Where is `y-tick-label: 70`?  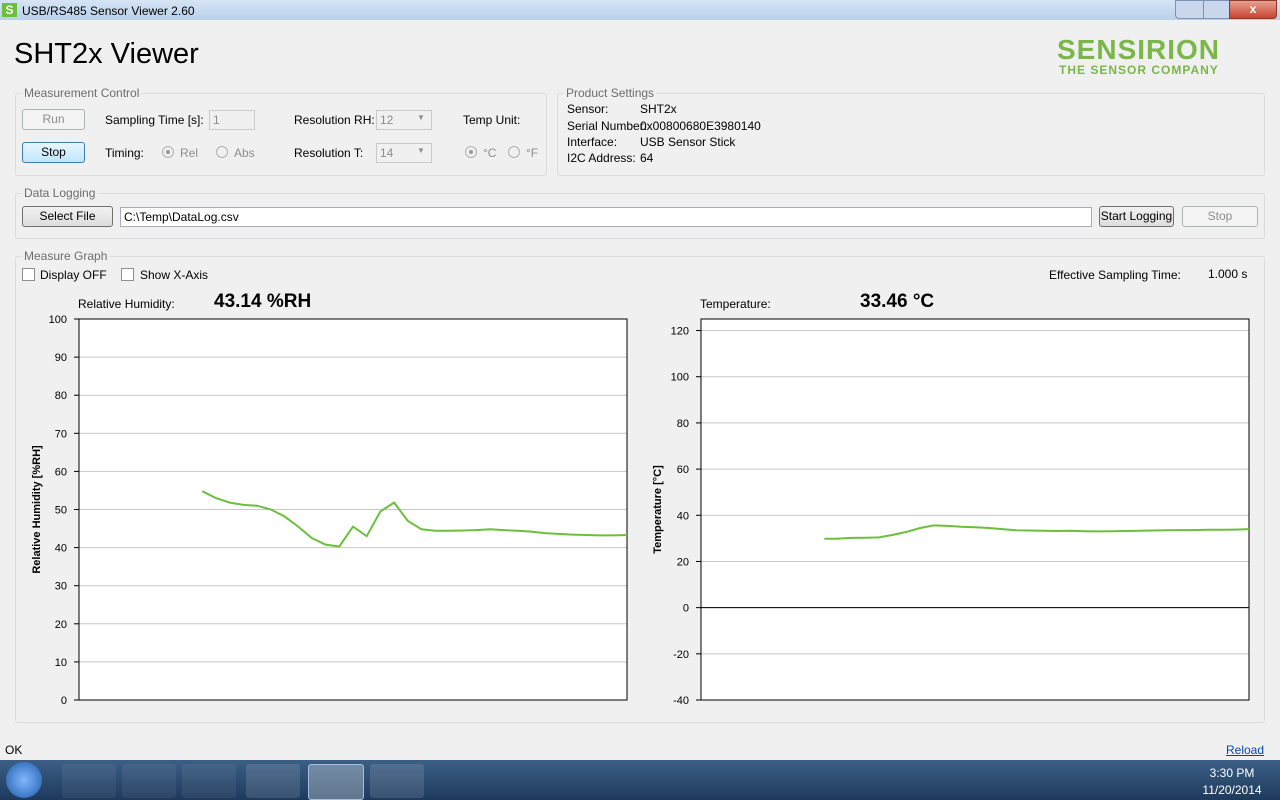
y-tick-label: 70 is located at coordinates (61, 434).